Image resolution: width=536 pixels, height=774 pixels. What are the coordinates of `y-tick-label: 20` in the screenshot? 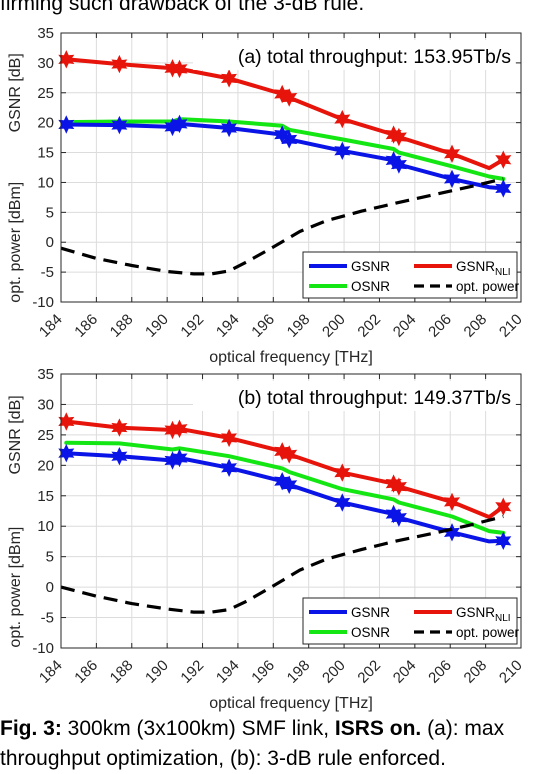 It's located at (45, 465).